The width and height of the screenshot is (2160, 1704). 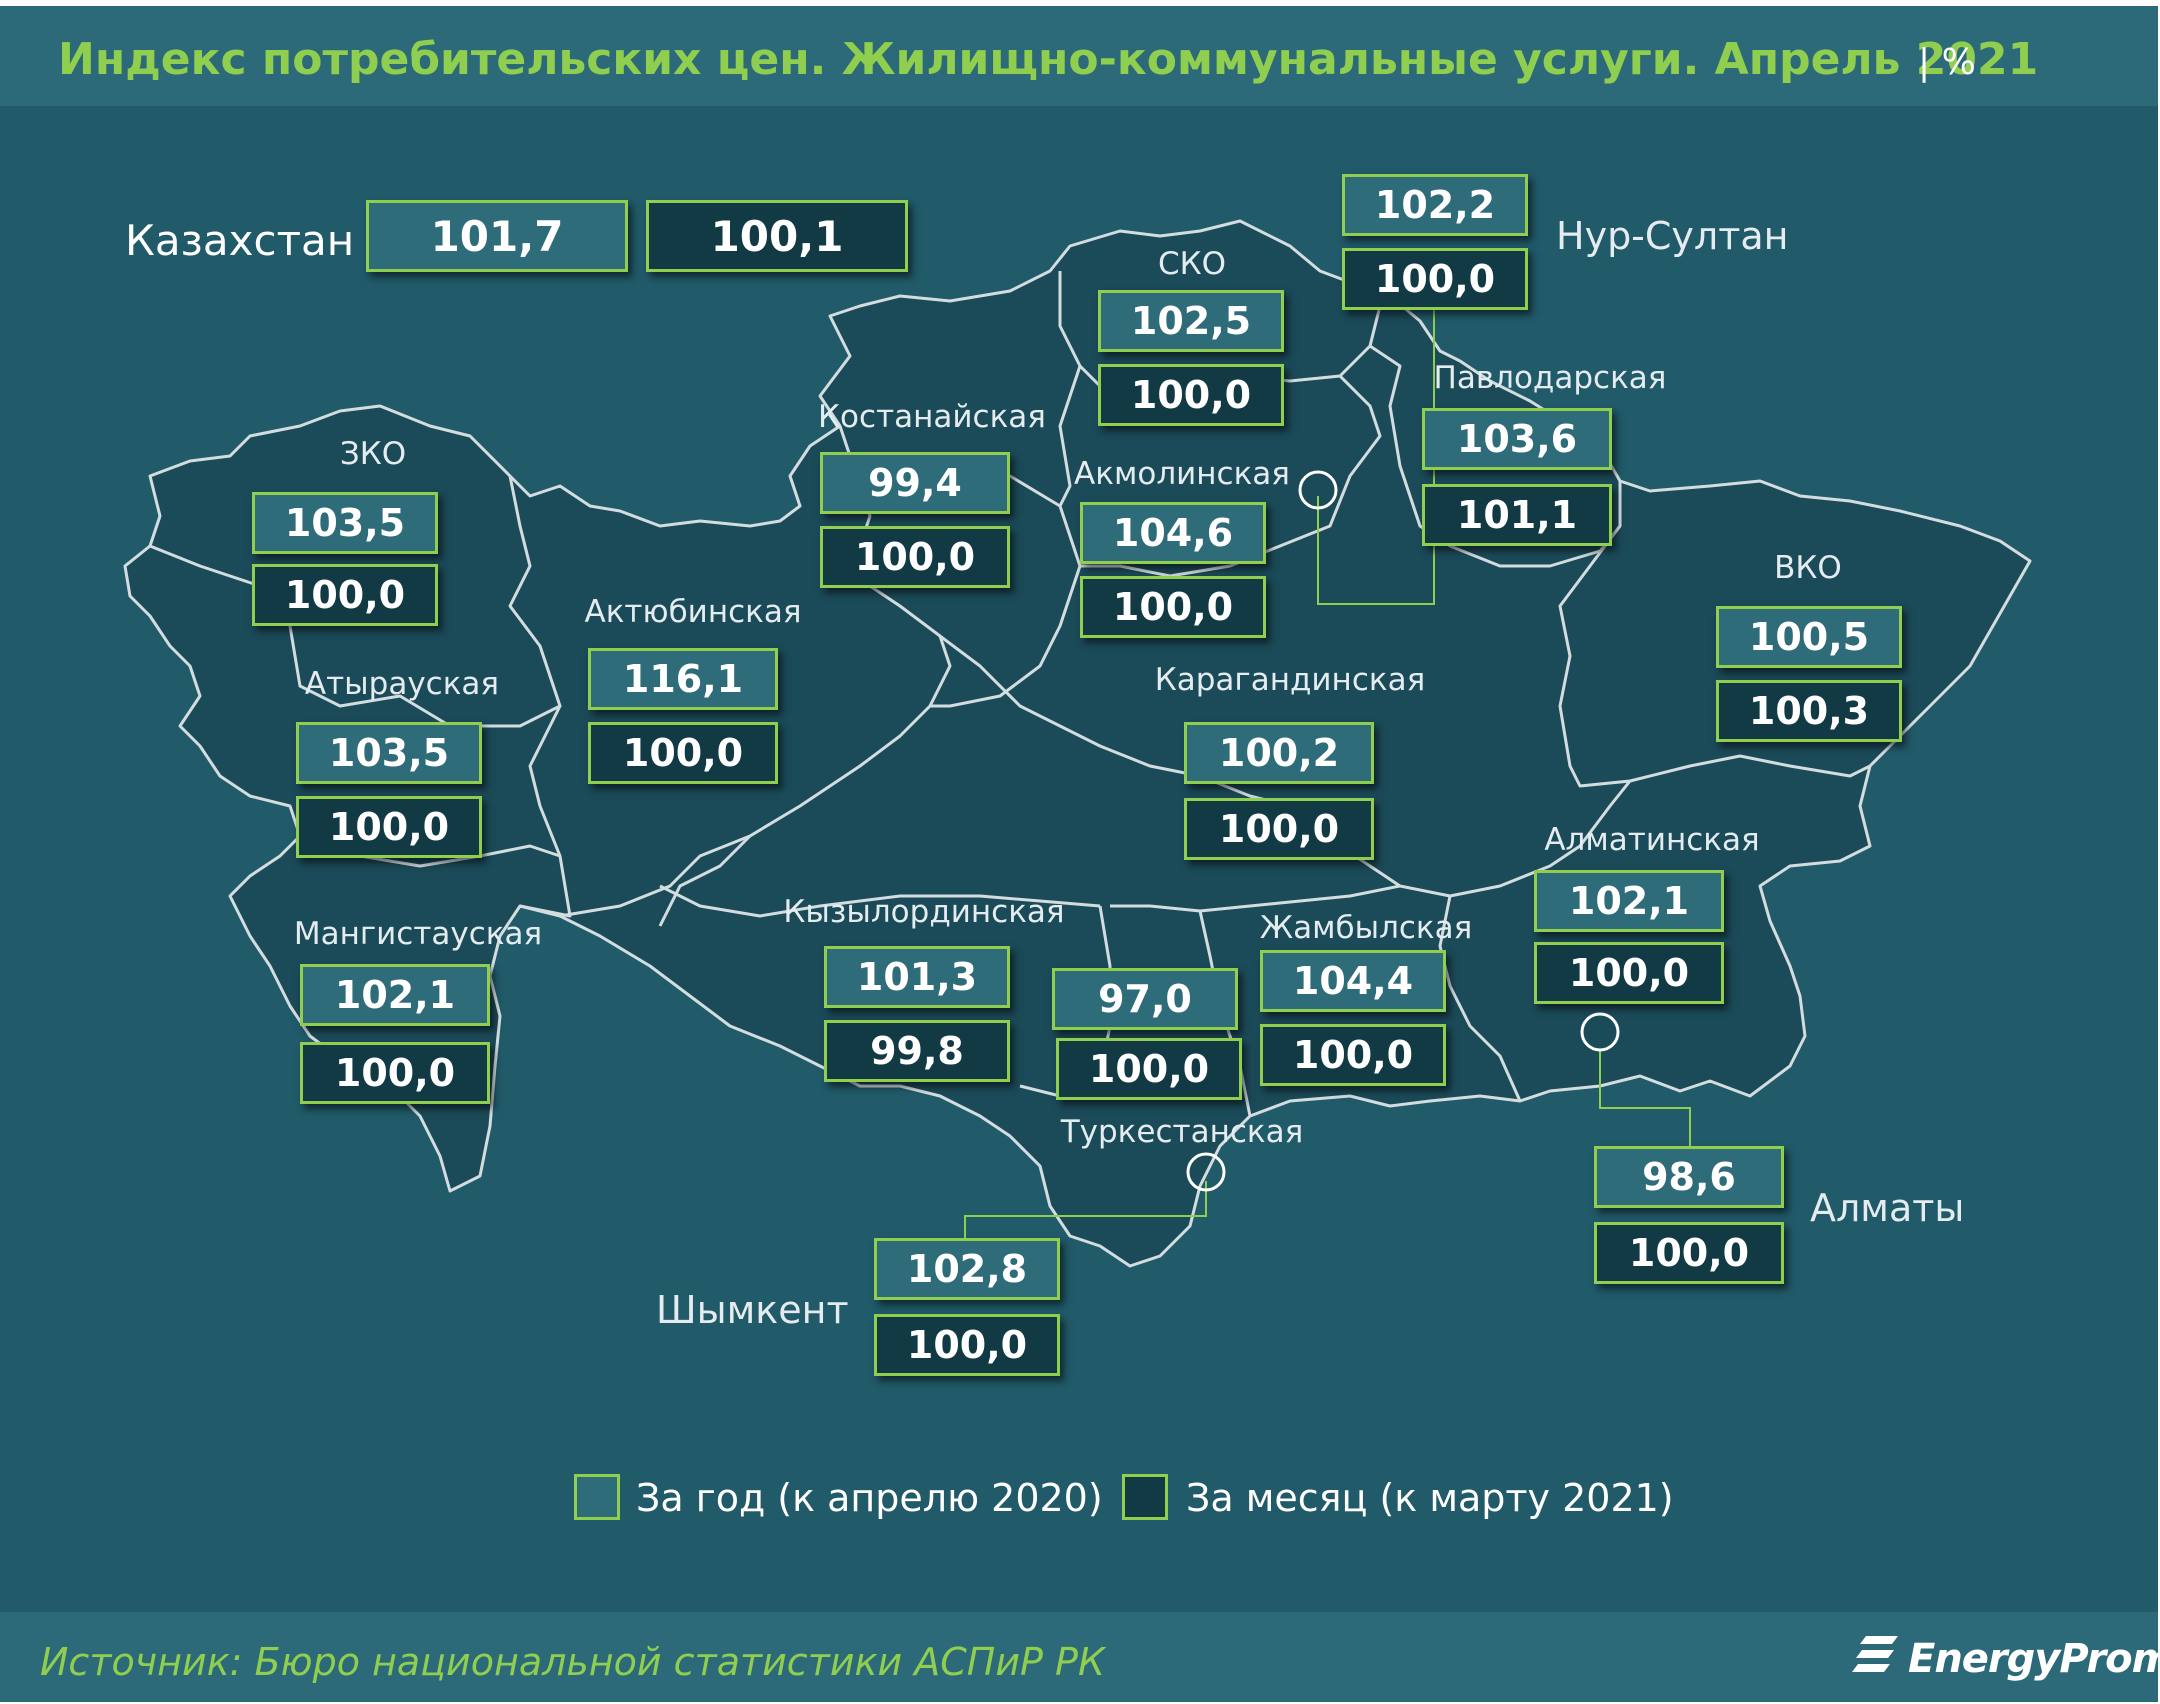 What do you see at coordinates (1672, 236) in the screenshot?
I see `city-label-nursultan: Нур-Султан` at bounding box center [1672, 236].